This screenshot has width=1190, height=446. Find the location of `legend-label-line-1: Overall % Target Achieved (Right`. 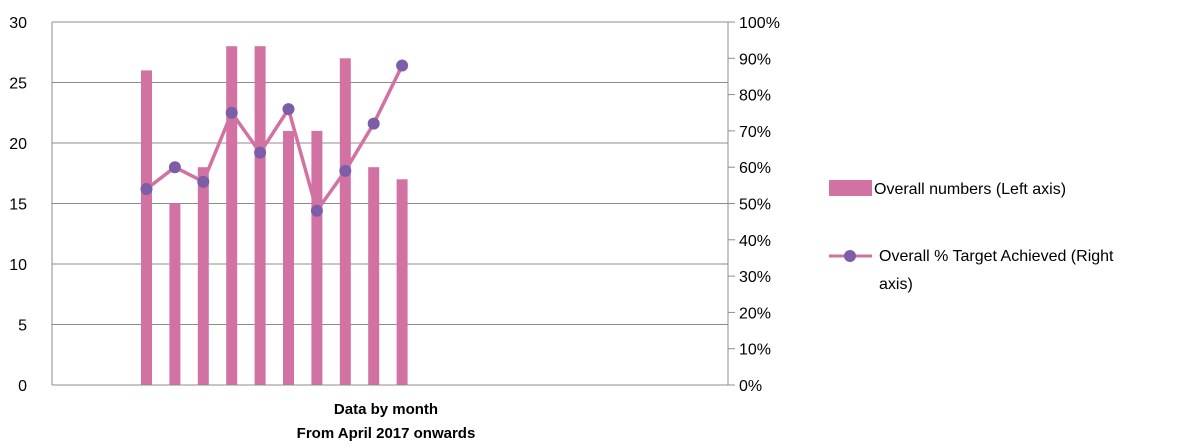

legend-label-line-1: Overall % Target Achieved (Right is located at coordinates (996, 256).